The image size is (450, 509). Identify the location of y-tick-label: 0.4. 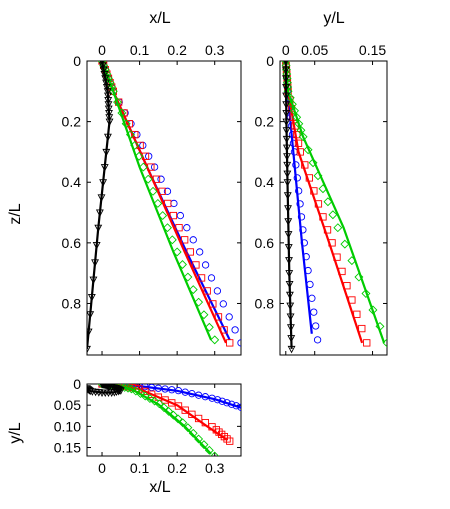
(72, 182).